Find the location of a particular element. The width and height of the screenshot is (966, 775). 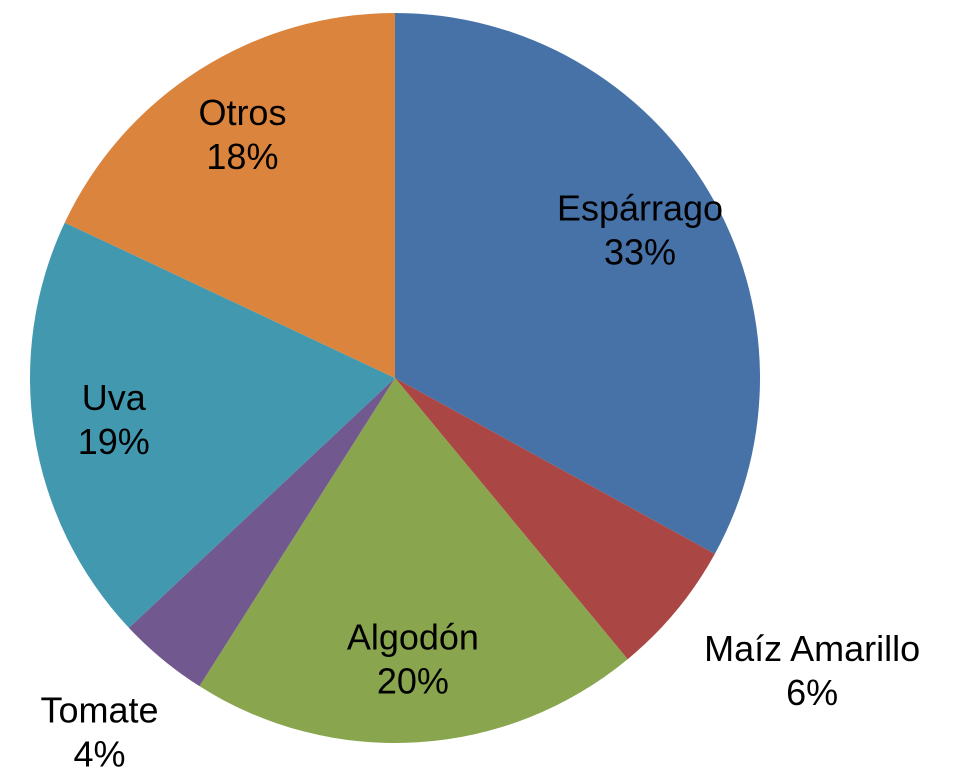

slice-label: Maíz Amarillo is located at coordinates (812, 648).